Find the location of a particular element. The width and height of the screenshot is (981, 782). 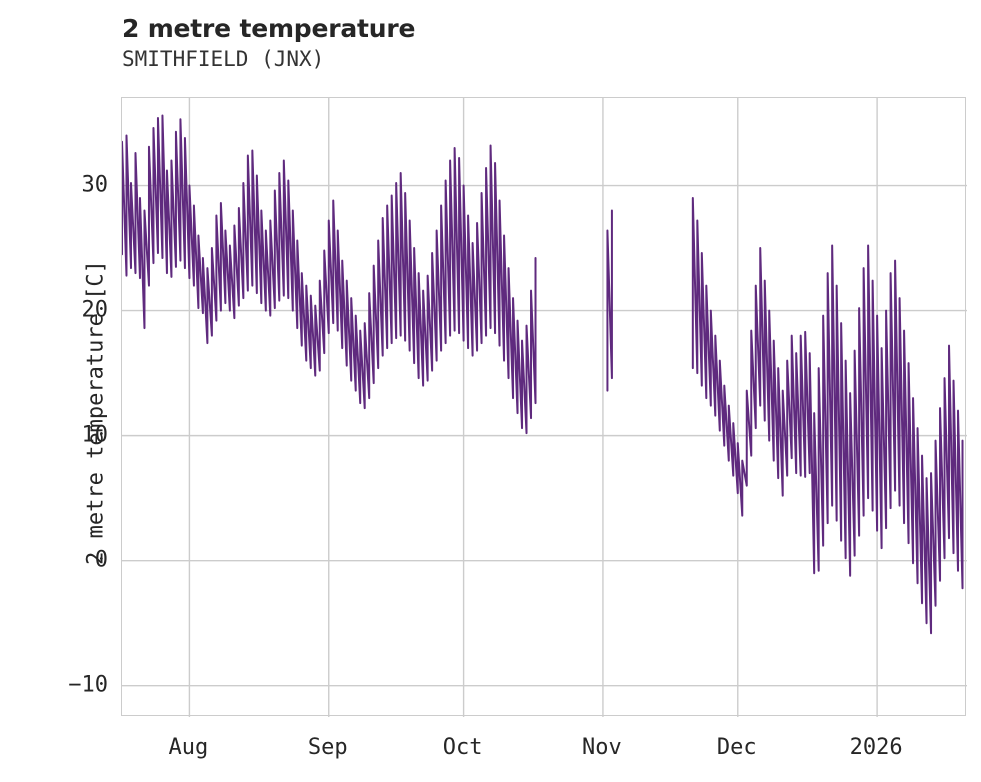

page-title: 2 metre temperature is located at coordinates (269, 28).